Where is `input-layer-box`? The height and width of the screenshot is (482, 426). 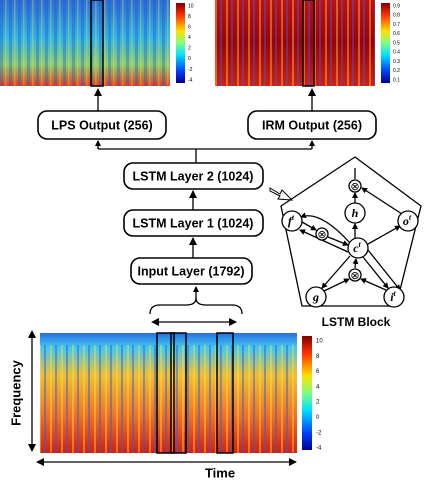 input-layer-box is located at coordinates (191, 271).